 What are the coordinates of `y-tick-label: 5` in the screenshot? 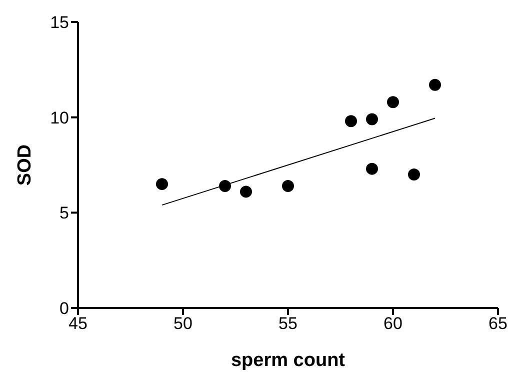 It's located at (64, 213).